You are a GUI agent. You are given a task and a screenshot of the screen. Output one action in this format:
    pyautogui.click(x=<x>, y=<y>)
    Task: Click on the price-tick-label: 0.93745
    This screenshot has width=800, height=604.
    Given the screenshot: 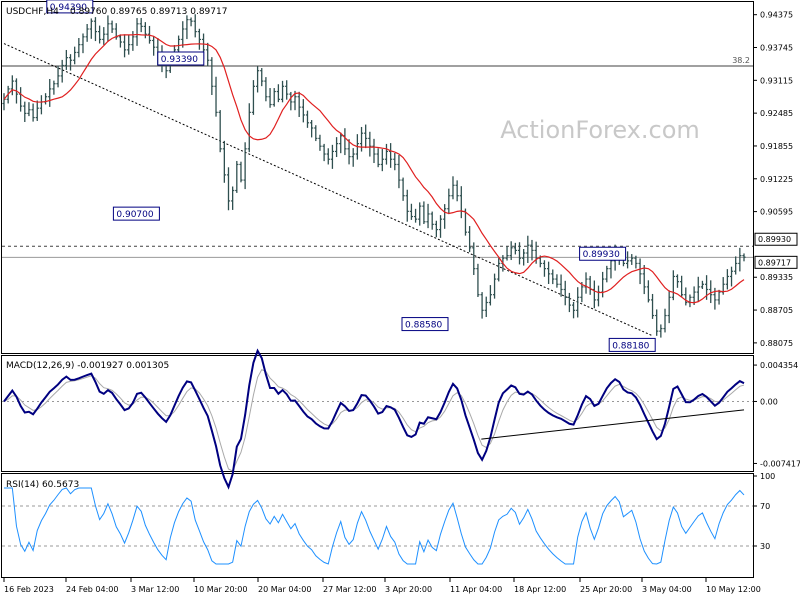 What is the action you would take?
    pyautogui.click(x=776, y=48)
    